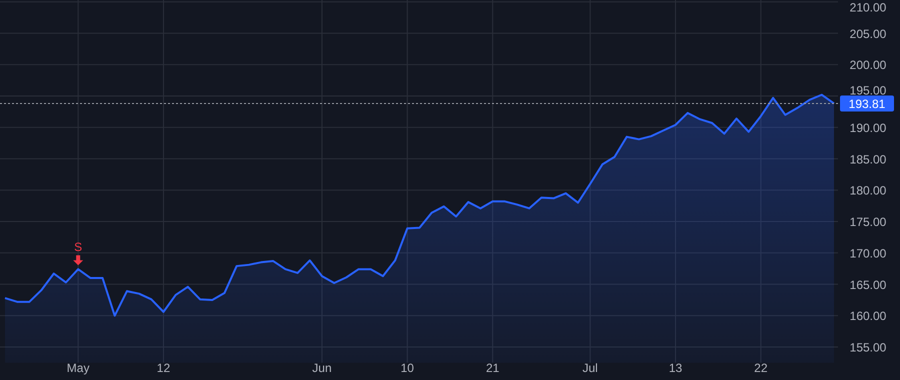 The height and width of the screenshot is (380, 900). Describe the element at coordinates (407, 368) in the screenshot. I see `x-tick-label: 10` at that location.